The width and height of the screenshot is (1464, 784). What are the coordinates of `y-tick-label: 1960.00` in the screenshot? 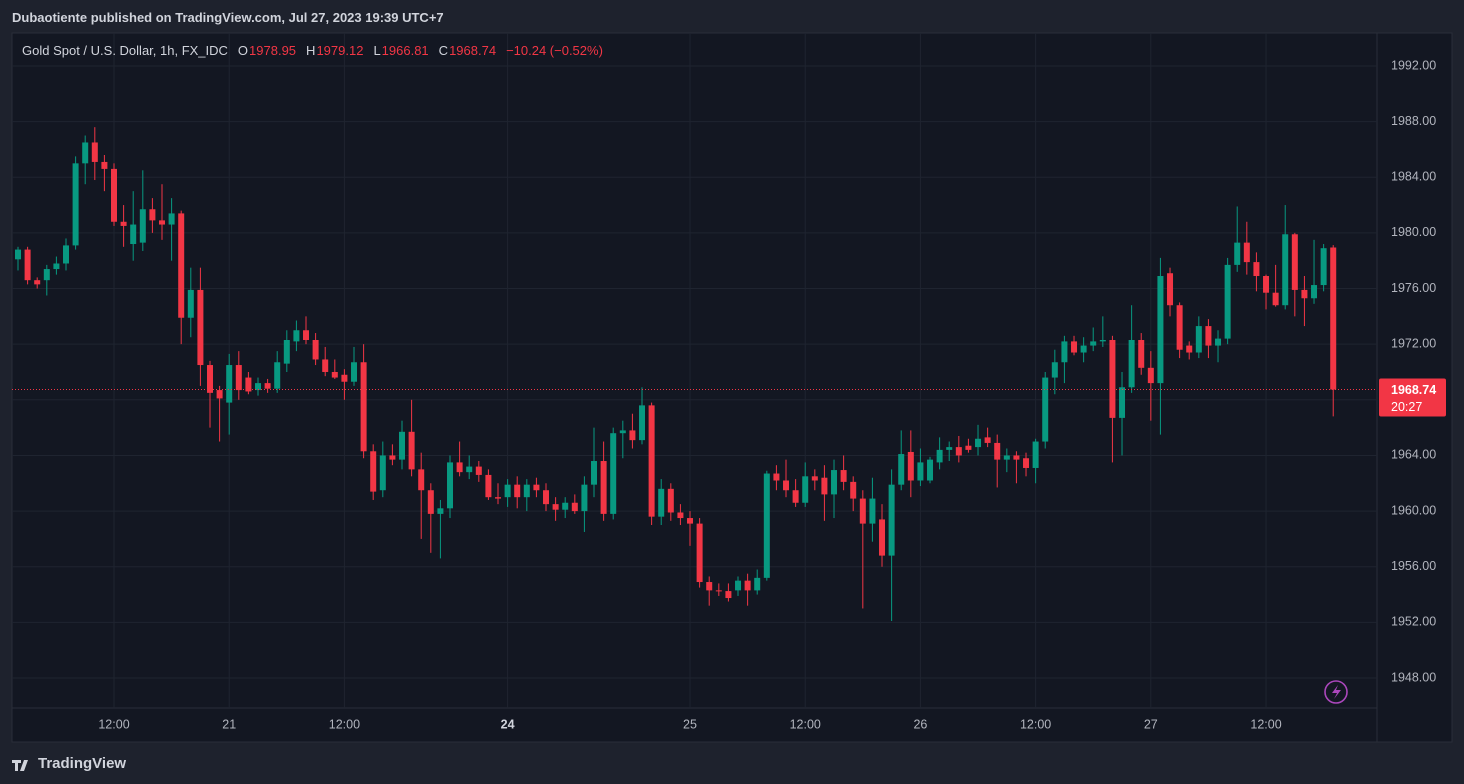 It's located at (1413, 510).